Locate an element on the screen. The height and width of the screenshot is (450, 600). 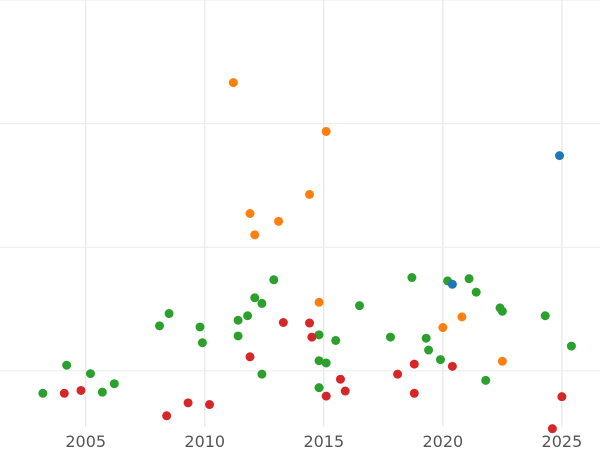
x-tick-label: 2025 is located at coordinates (562, 441).